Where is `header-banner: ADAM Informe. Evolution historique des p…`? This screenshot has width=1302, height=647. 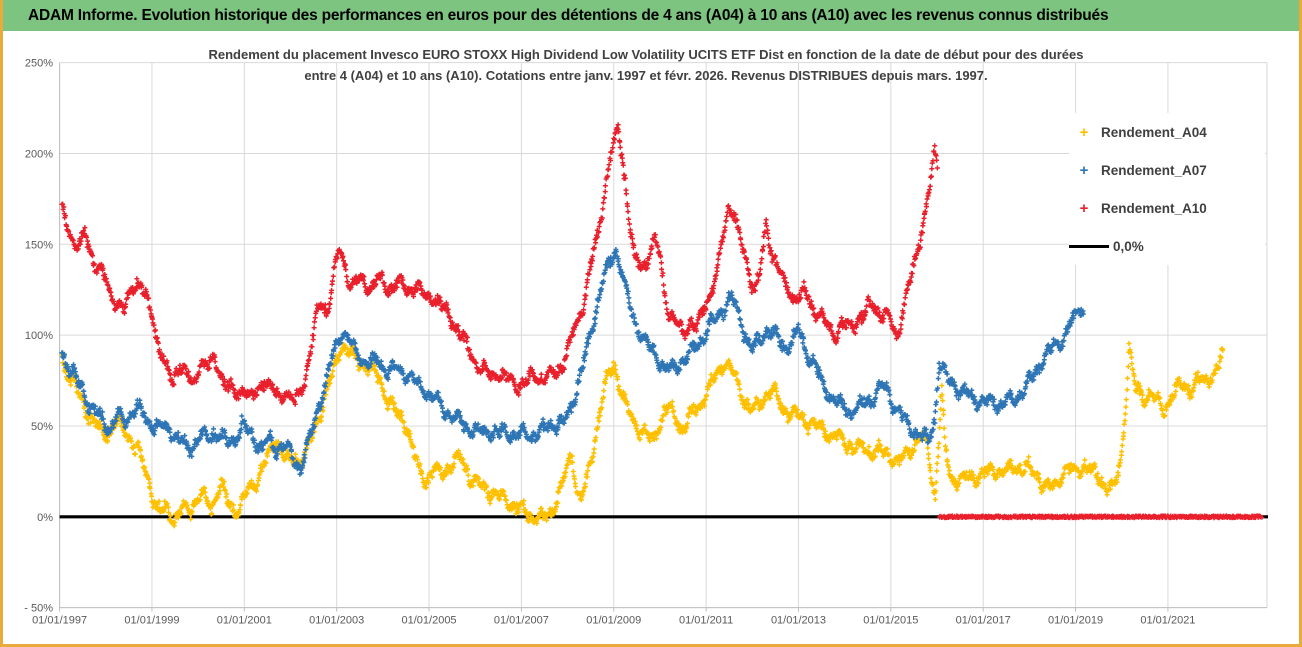
header-banner: ADAM Informe. Evolution historique des p… is located at coordinates (651, 15).